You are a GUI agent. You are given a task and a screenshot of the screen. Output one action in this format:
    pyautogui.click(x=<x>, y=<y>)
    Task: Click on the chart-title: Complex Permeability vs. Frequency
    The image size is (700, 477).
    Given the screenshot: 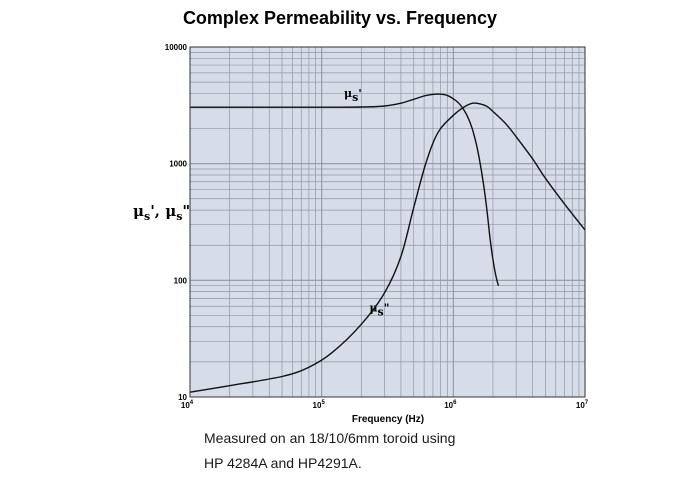 What is the action you would take?
    pyautogui.click(x=340, y=18)
    